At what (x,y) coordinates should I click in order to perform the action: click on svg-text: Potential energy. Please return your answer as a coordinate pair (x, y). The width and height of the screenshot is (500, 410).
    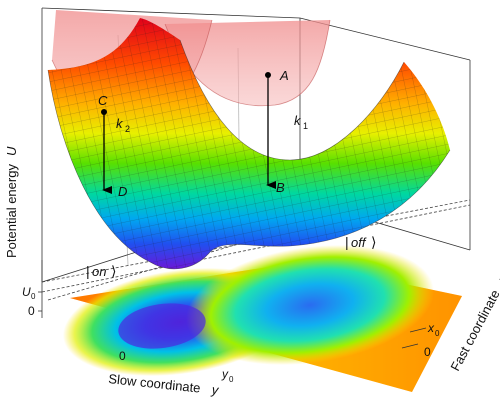
    Looking at the image, I should click on (11, 211).